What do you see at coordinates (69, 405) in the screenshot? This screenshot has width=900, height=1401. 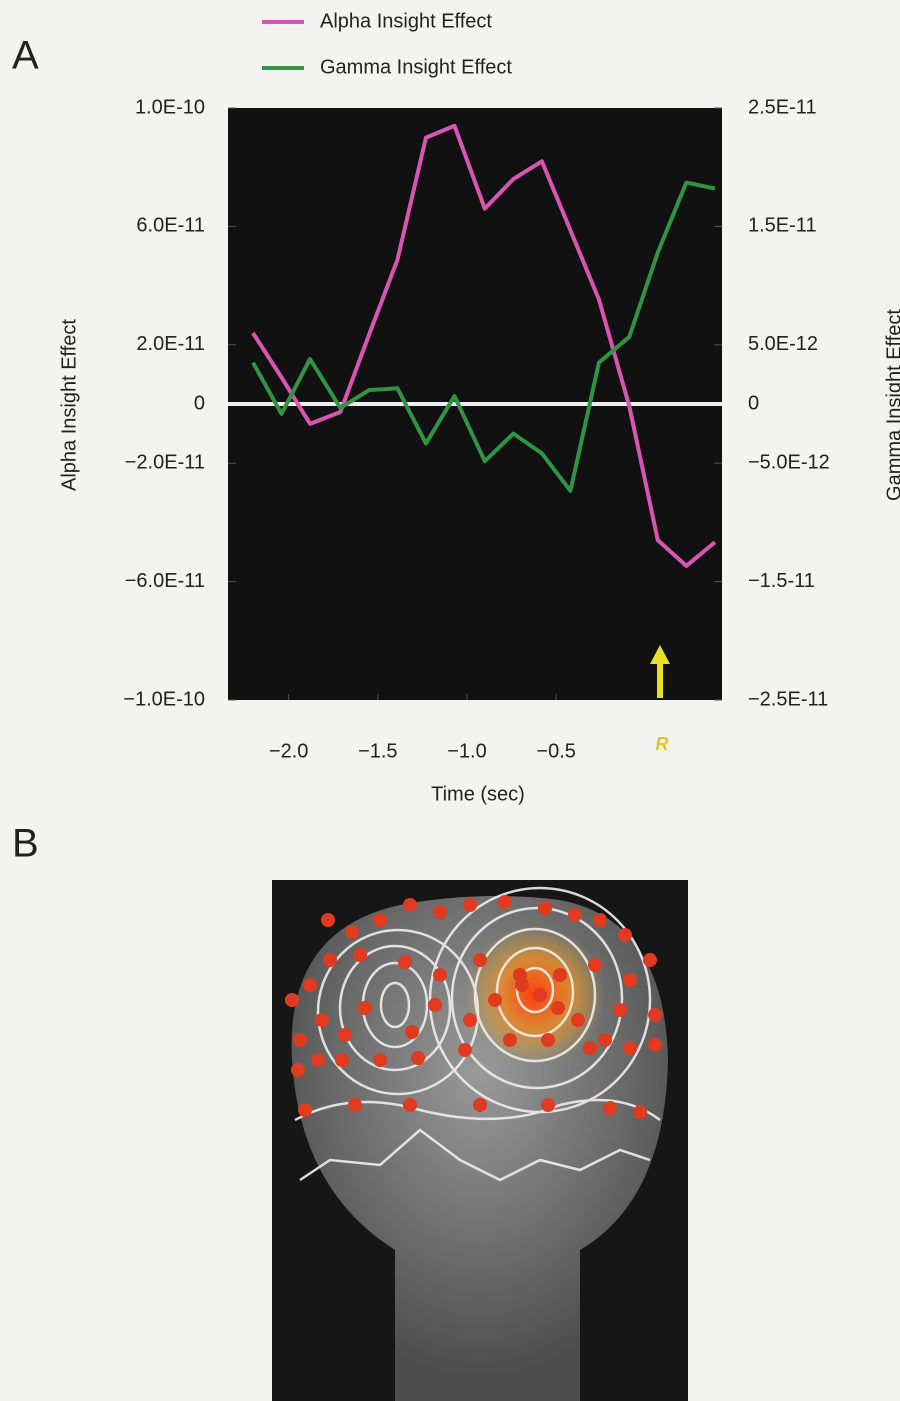 I see `y-axis-label: Alpha Insight Effect` at bounding box center [69, 405].